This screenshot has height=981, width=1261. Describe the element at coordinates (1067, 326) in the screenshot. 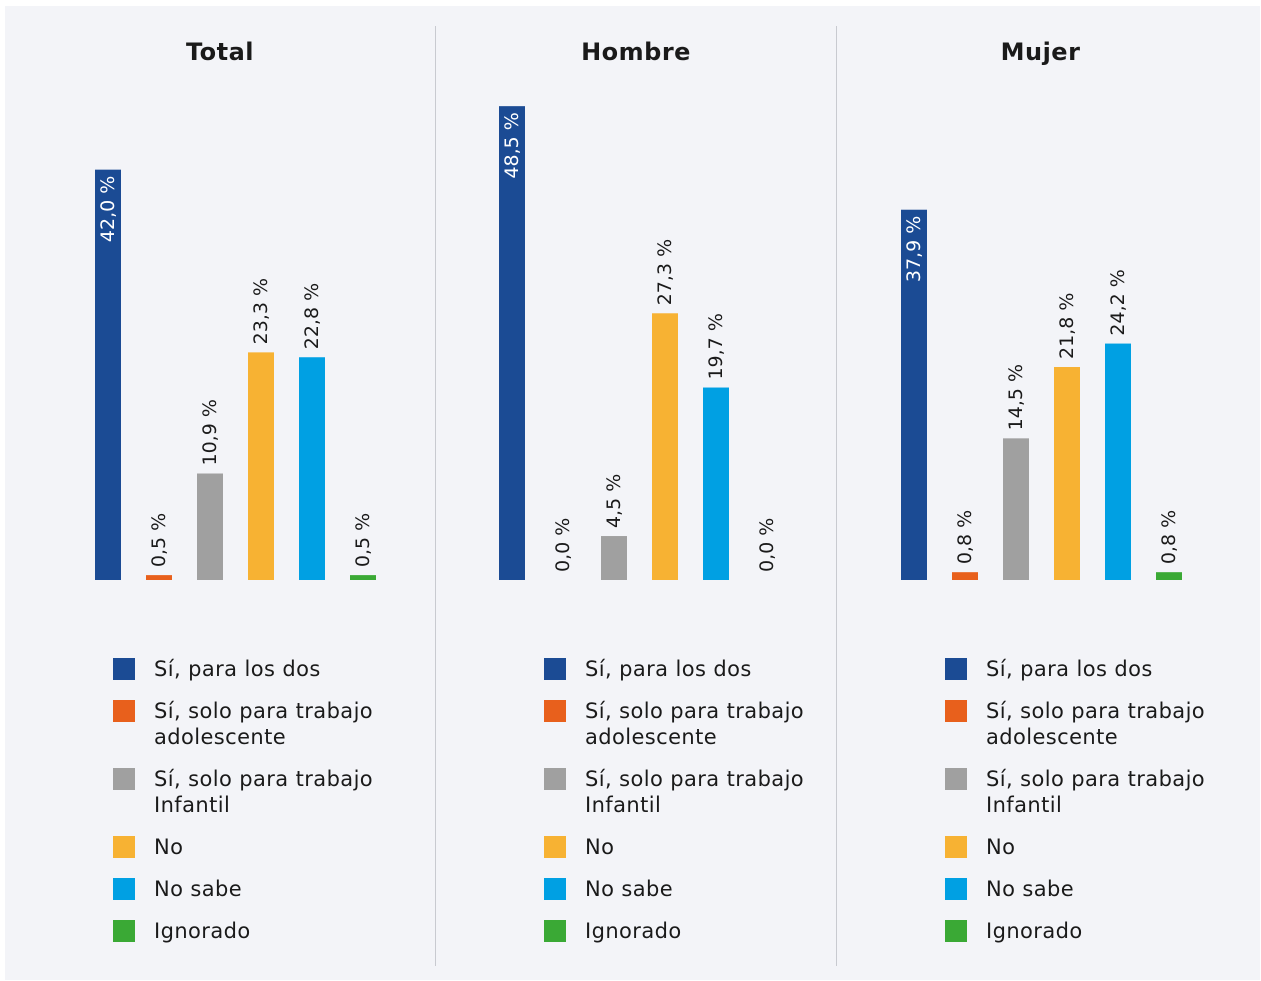

I see `data-label-no: 21,8 %` at that location.